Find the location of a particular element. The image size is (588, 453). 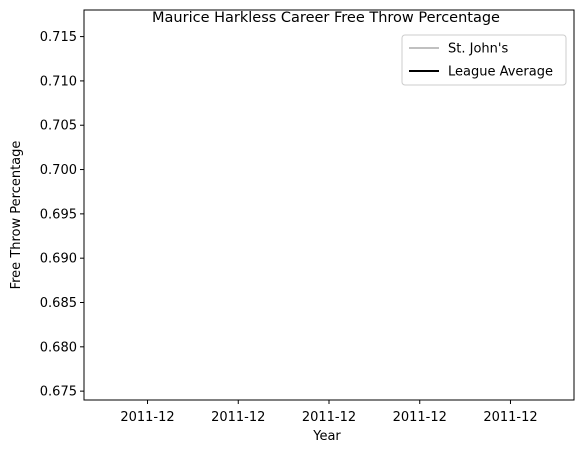

legend-label-st-johns: St. John's is located at coordinates (478, 49).